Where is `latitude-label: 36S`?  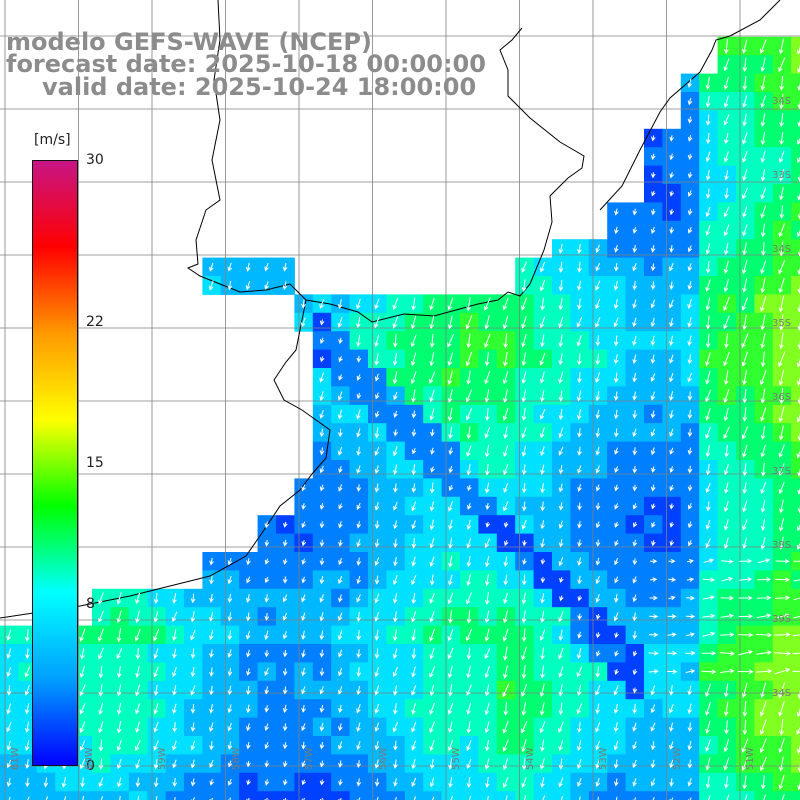 latitude-label: 36S is located at coordinates (782, 397).